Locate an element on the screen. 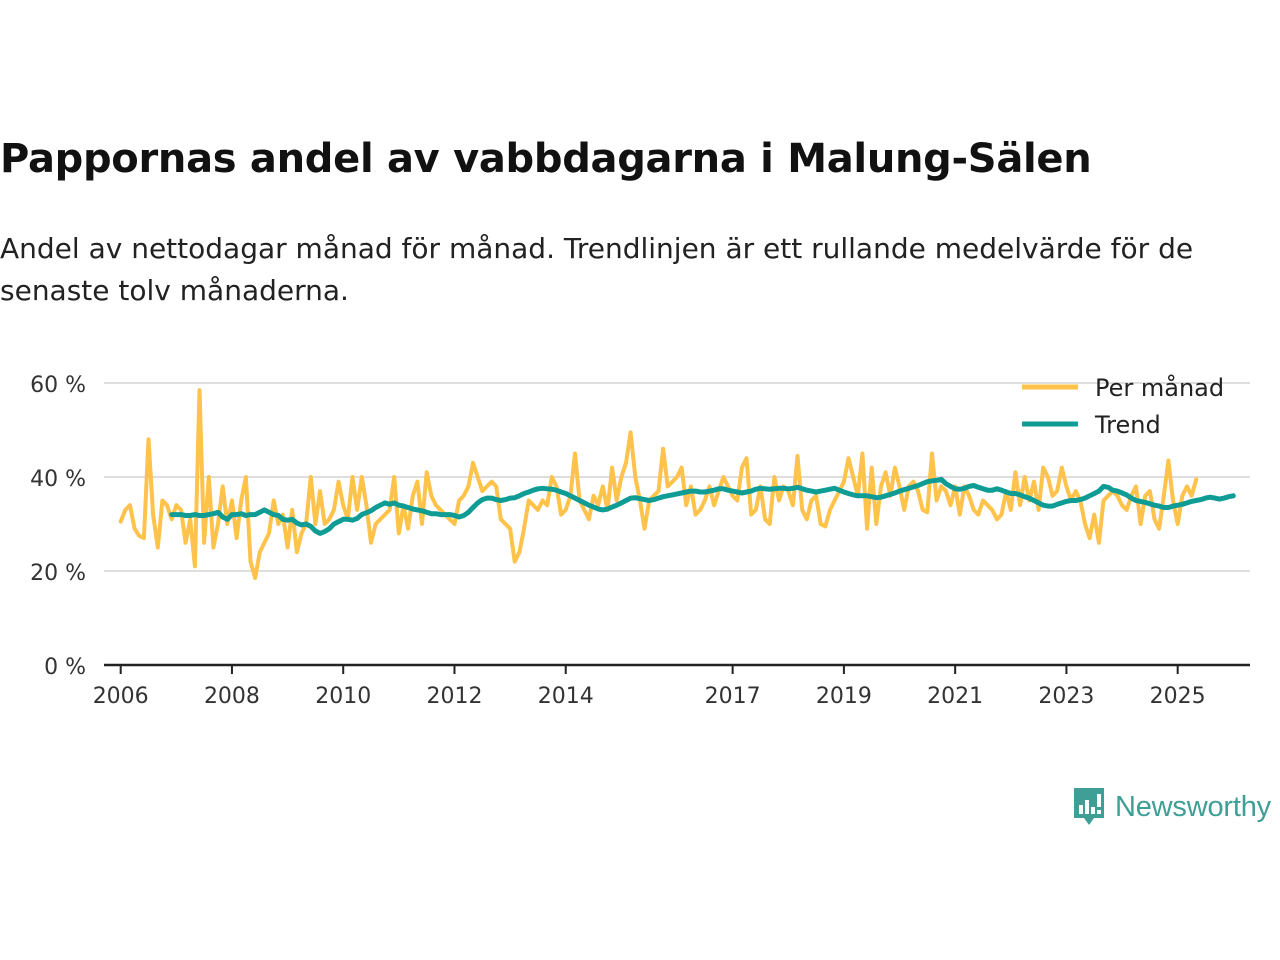 The height and width of the screenshot is (960, 1280). x-tick-label: 2025 is located at coordinates (1178, 696).